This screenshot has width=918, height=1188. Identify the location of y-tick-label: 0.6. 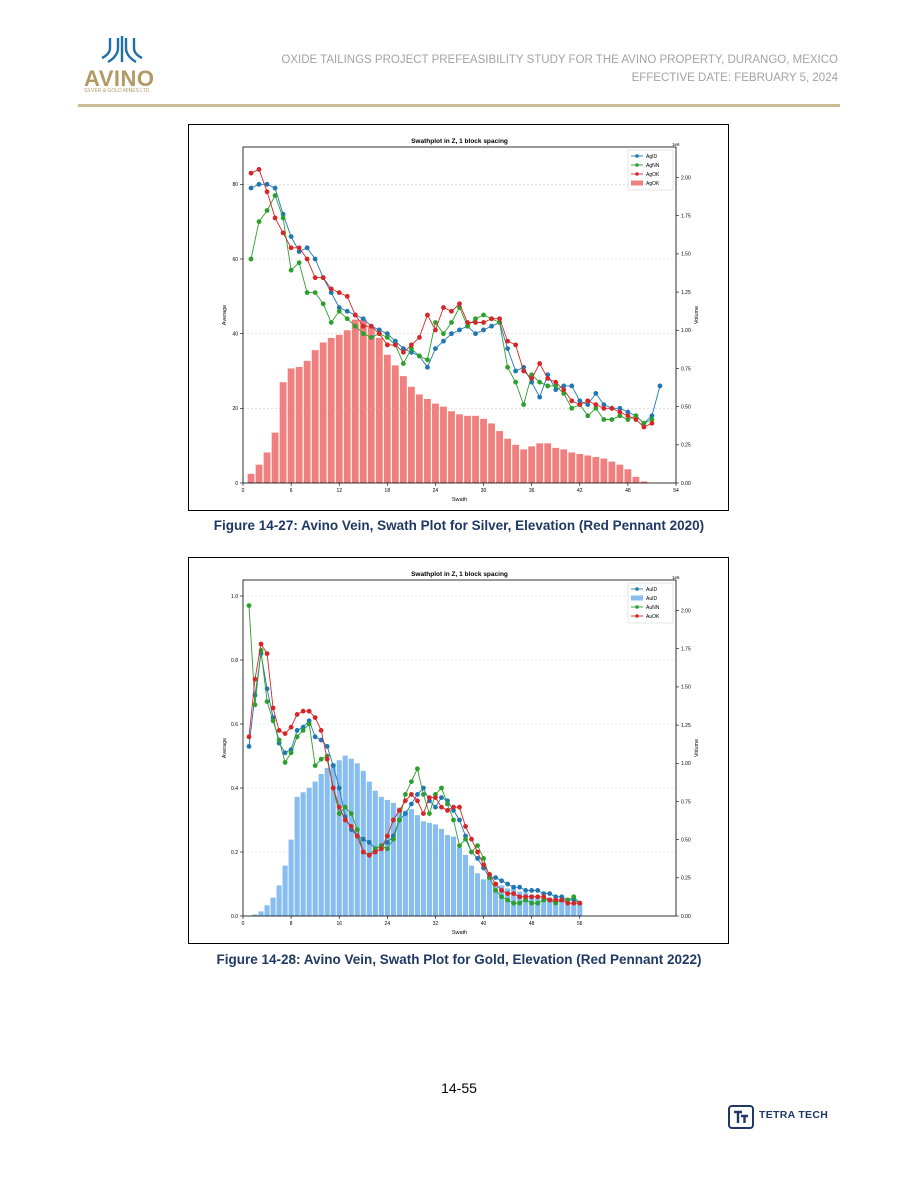
(234, 725).